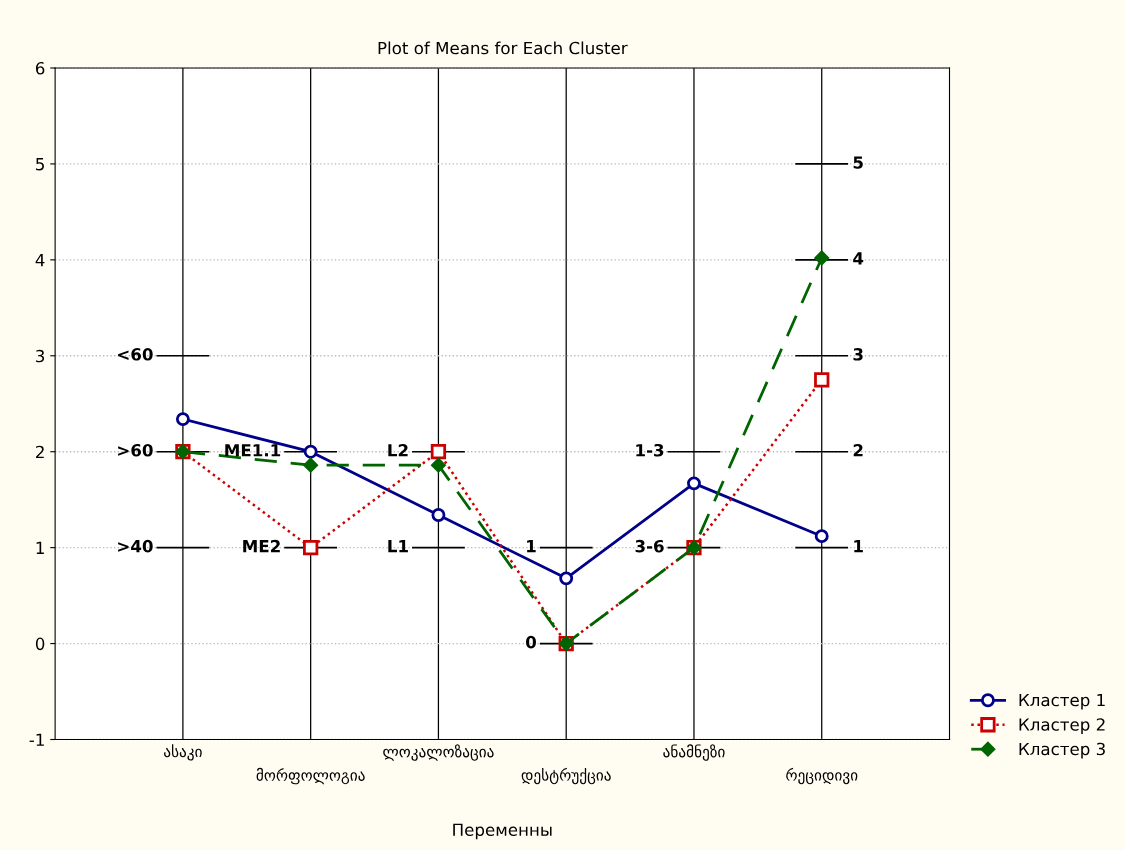 The width and height of the screenshot is (1125, 850). I want to click on legend-label: Кластер 2, so click(1062, 726).